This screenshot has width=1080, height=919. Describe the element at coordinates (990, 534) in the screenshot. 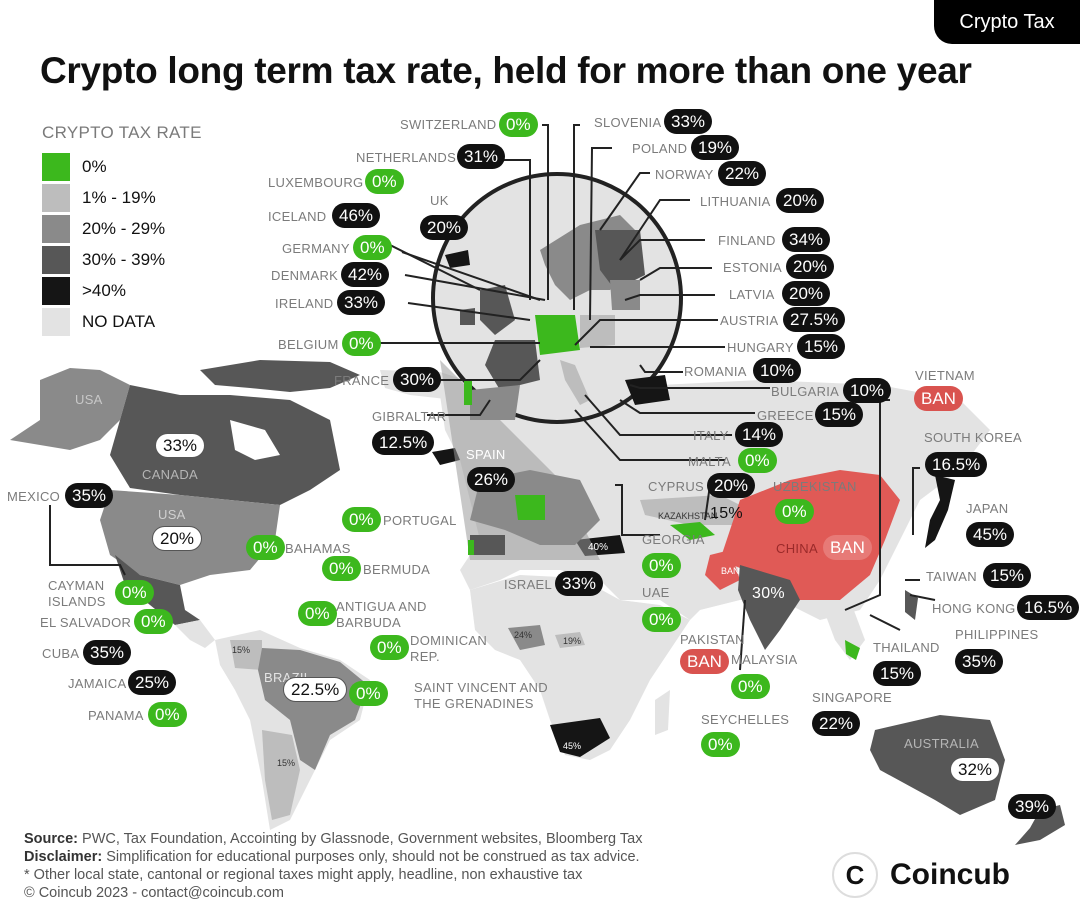

I see `rate-japan: 45%` at that location.